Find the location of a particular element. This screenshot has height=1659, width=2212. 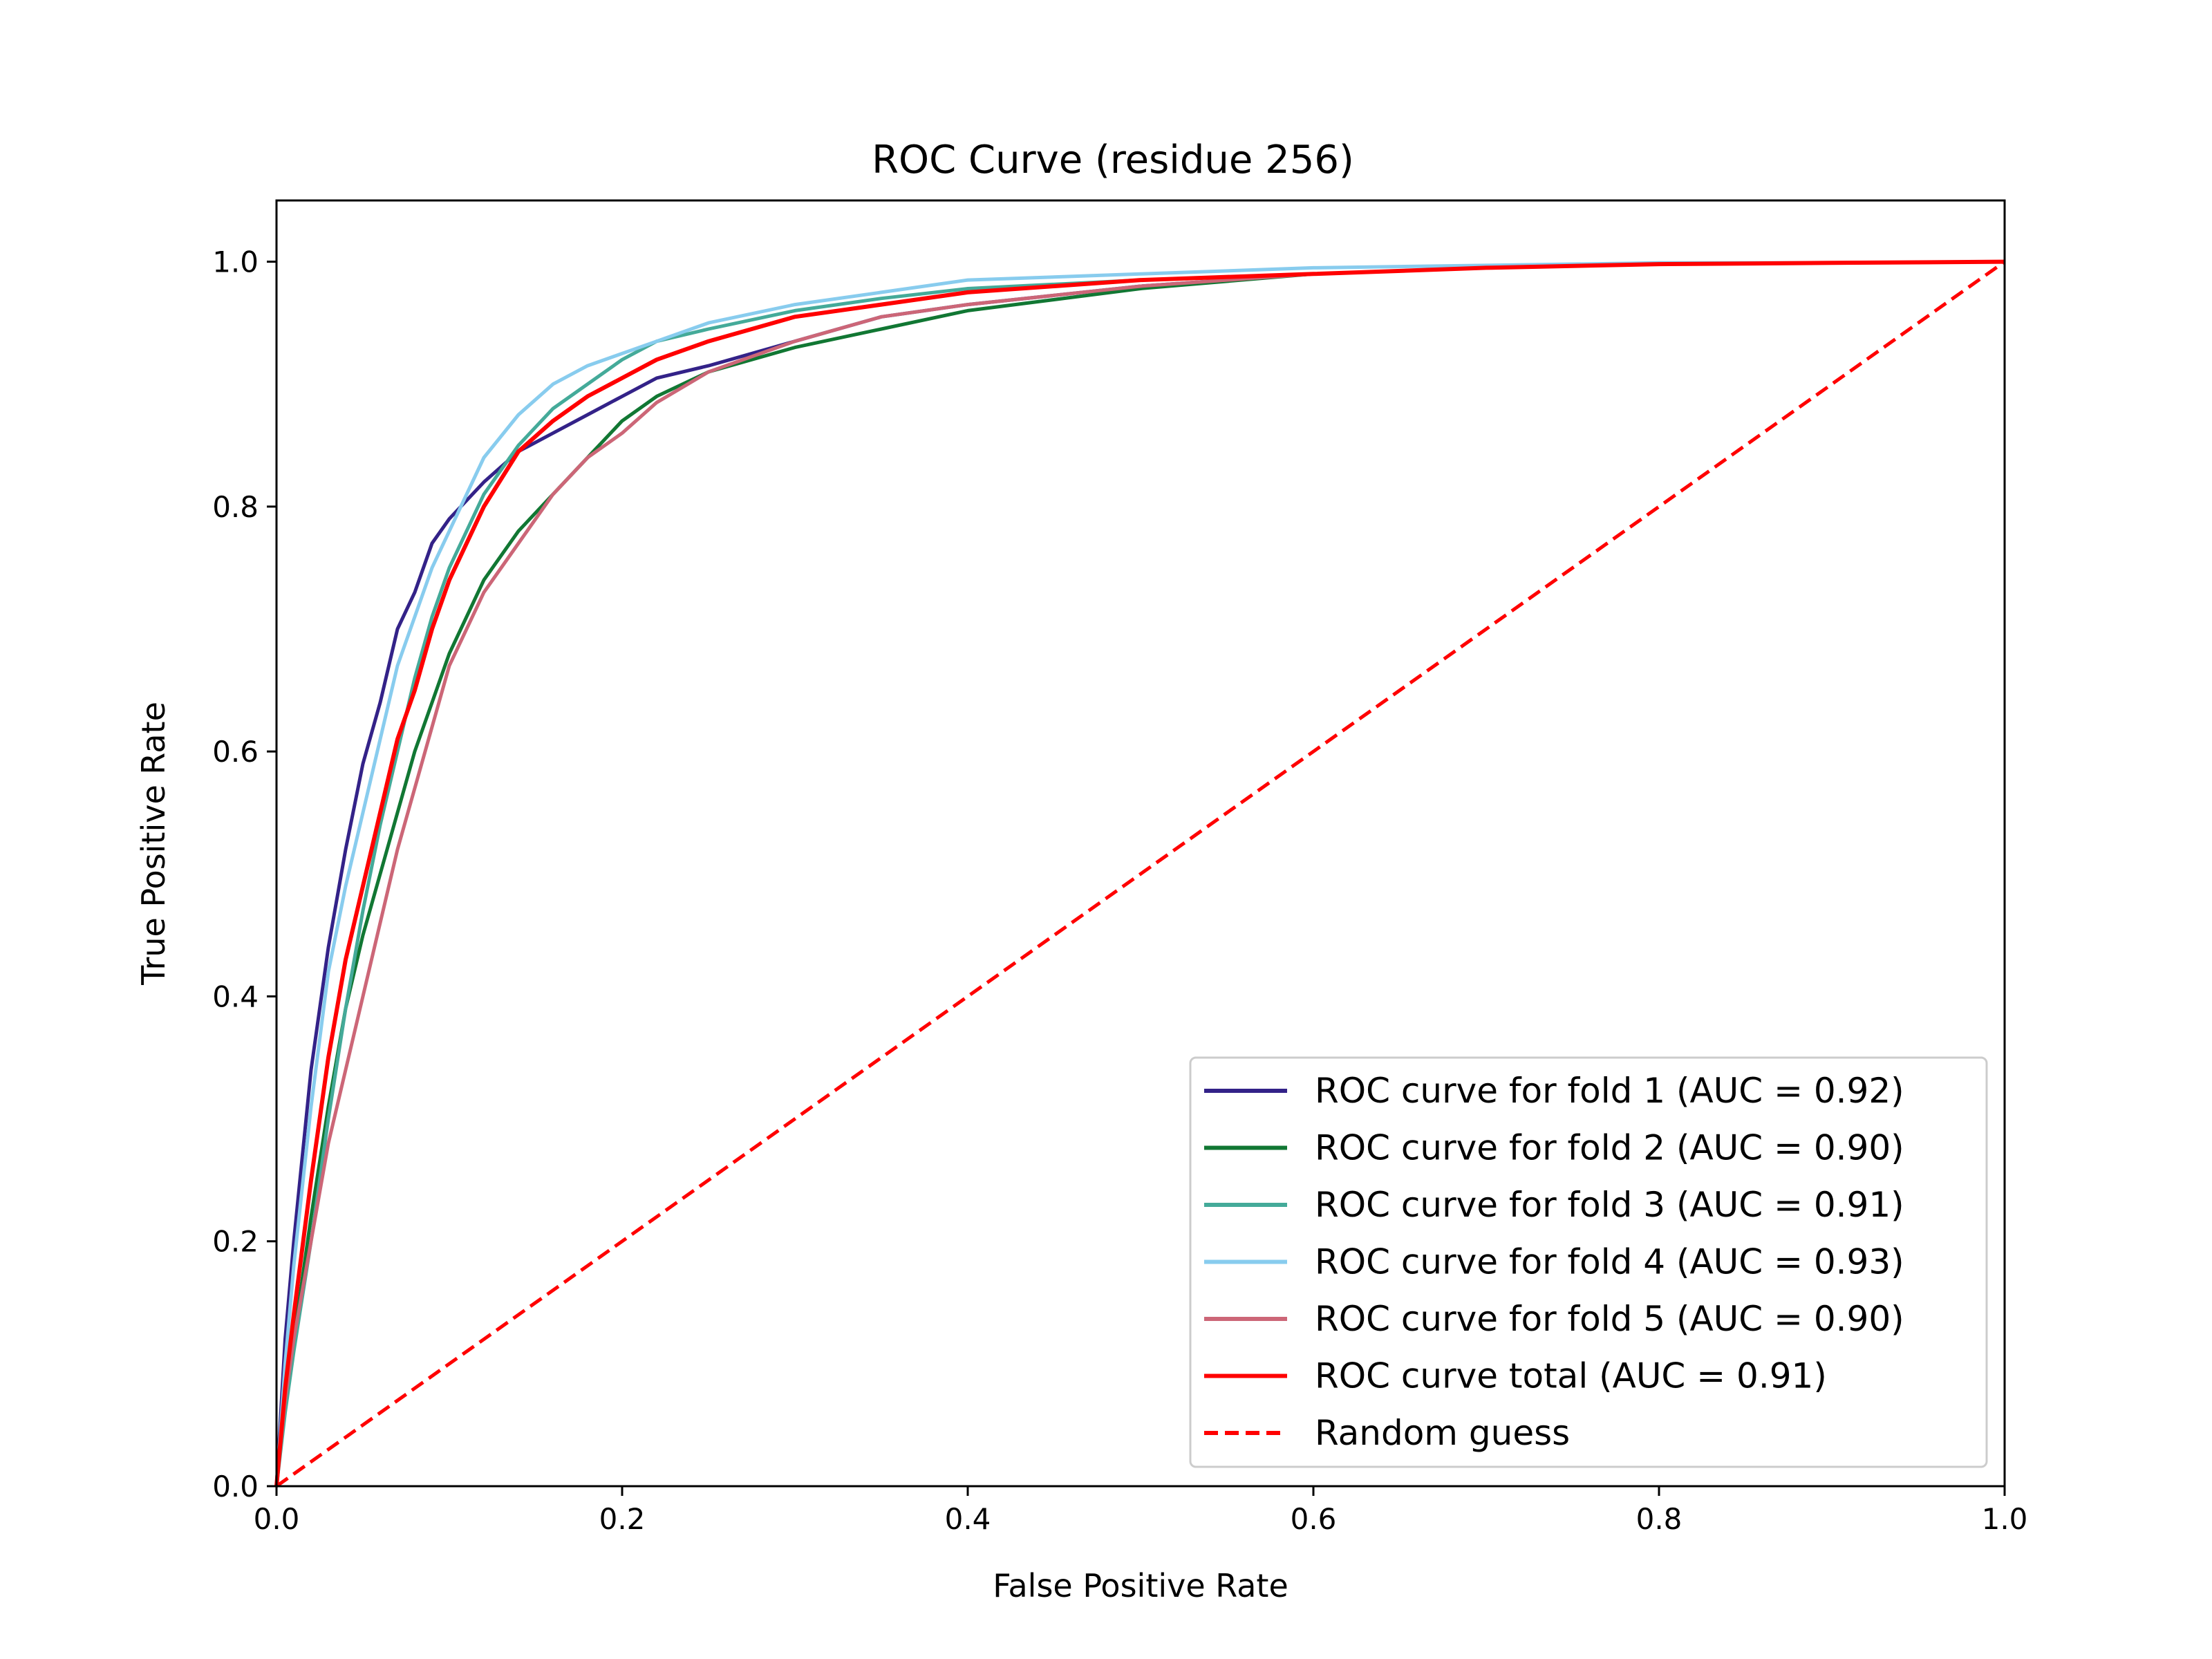

y-tick-label: 0.2 is located at coordinates (235, 1242).